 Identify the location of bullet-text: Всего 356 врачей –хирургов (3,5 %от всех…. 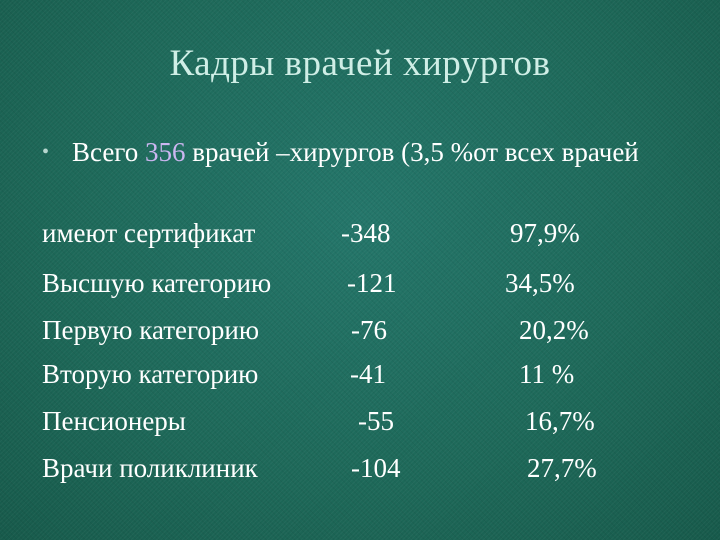
(377, 152).